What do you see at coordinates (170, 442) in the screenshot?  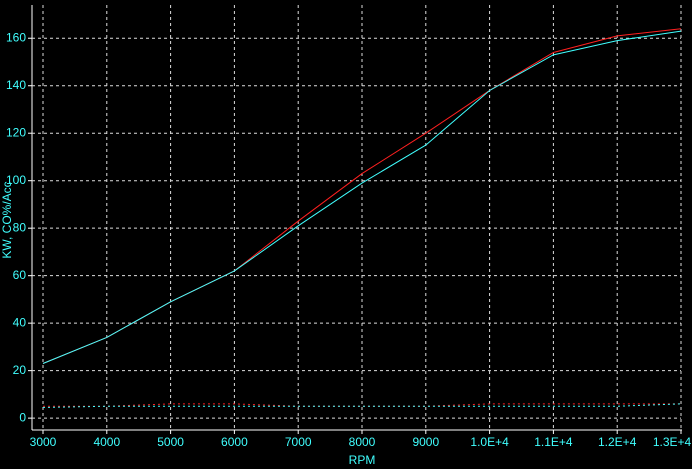 I see `x-tick-label: 5000` at bounding box center [170, 442].